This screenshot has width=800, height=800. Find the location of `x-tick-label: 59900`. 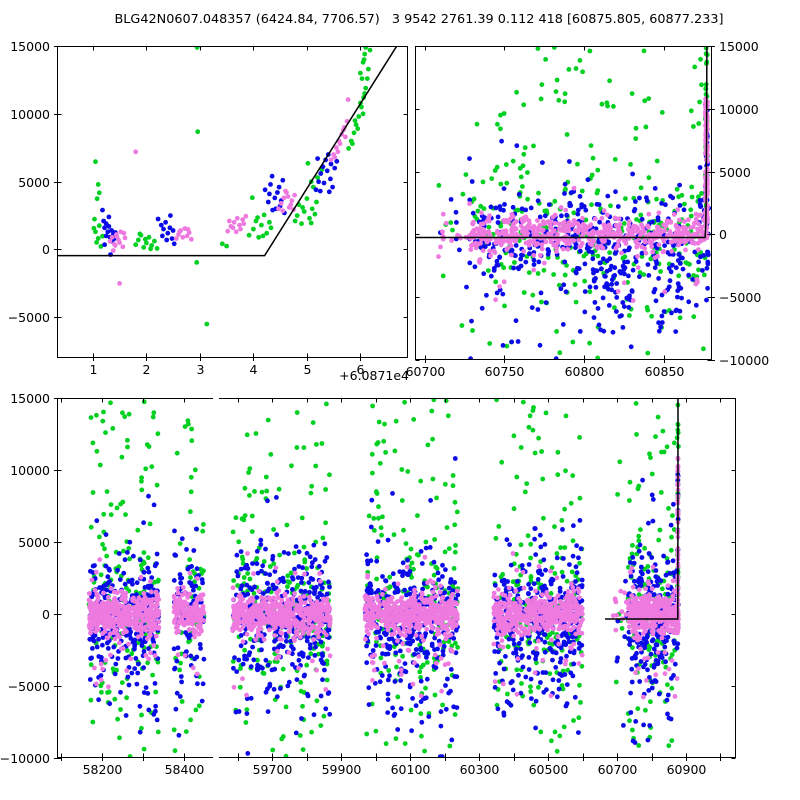

x-tick-label: 59900 is located at coordinates (342, 769).